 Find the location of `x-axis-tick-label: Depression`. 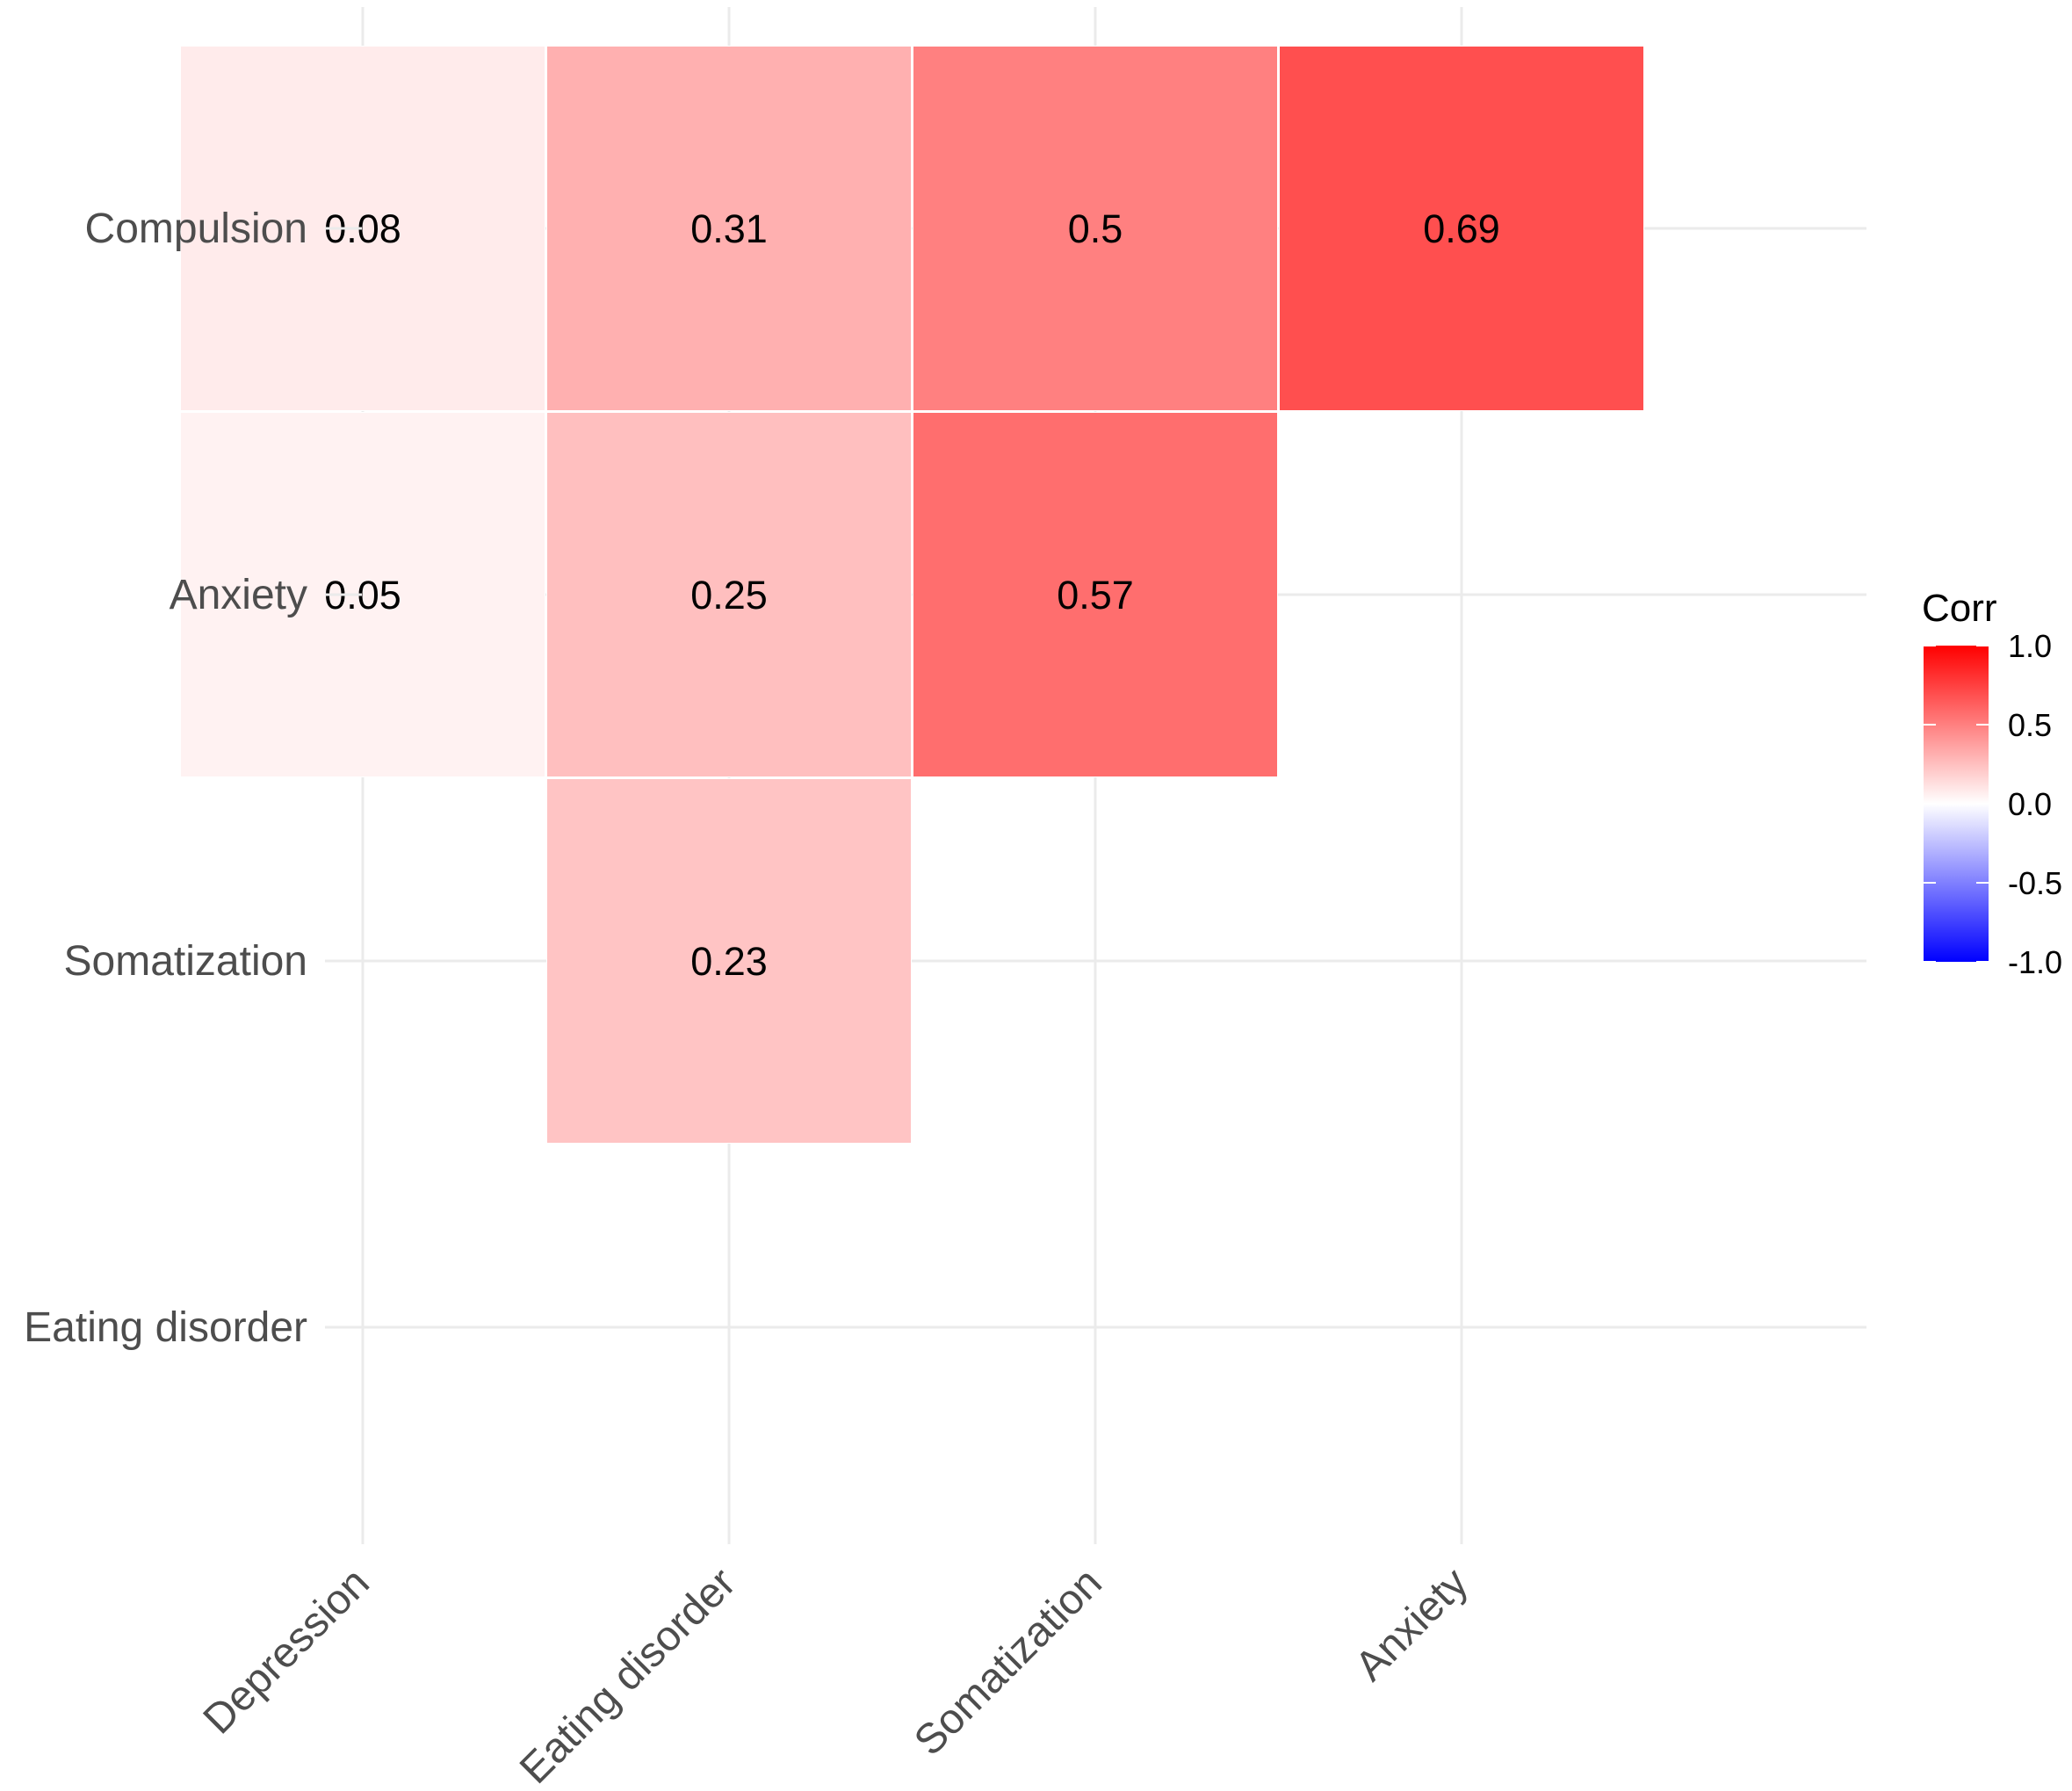

x-axis-tick-label: Depression is located at coordinates (287, 1651).